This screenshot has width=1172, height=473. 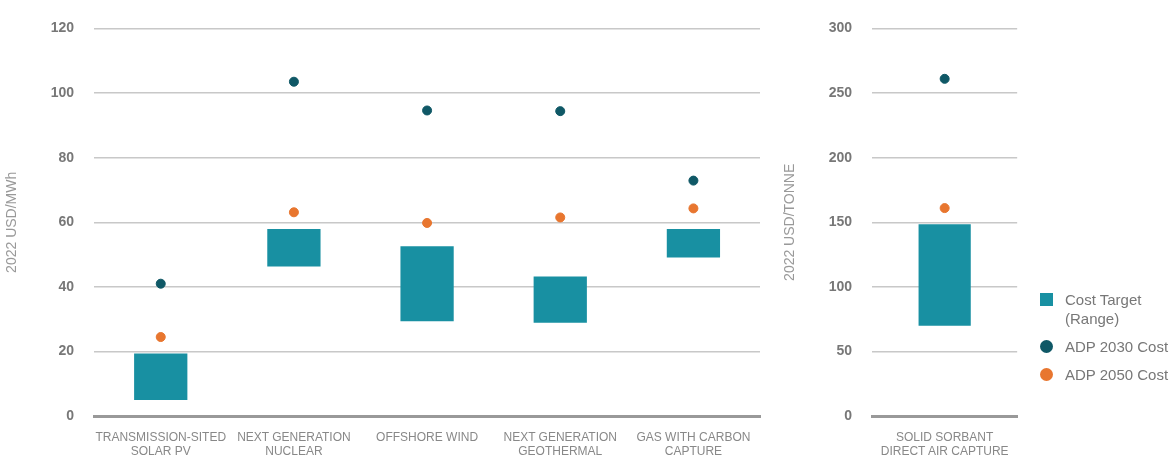 I want to click on y-tick-label: 200, so click(x=840, y=156).